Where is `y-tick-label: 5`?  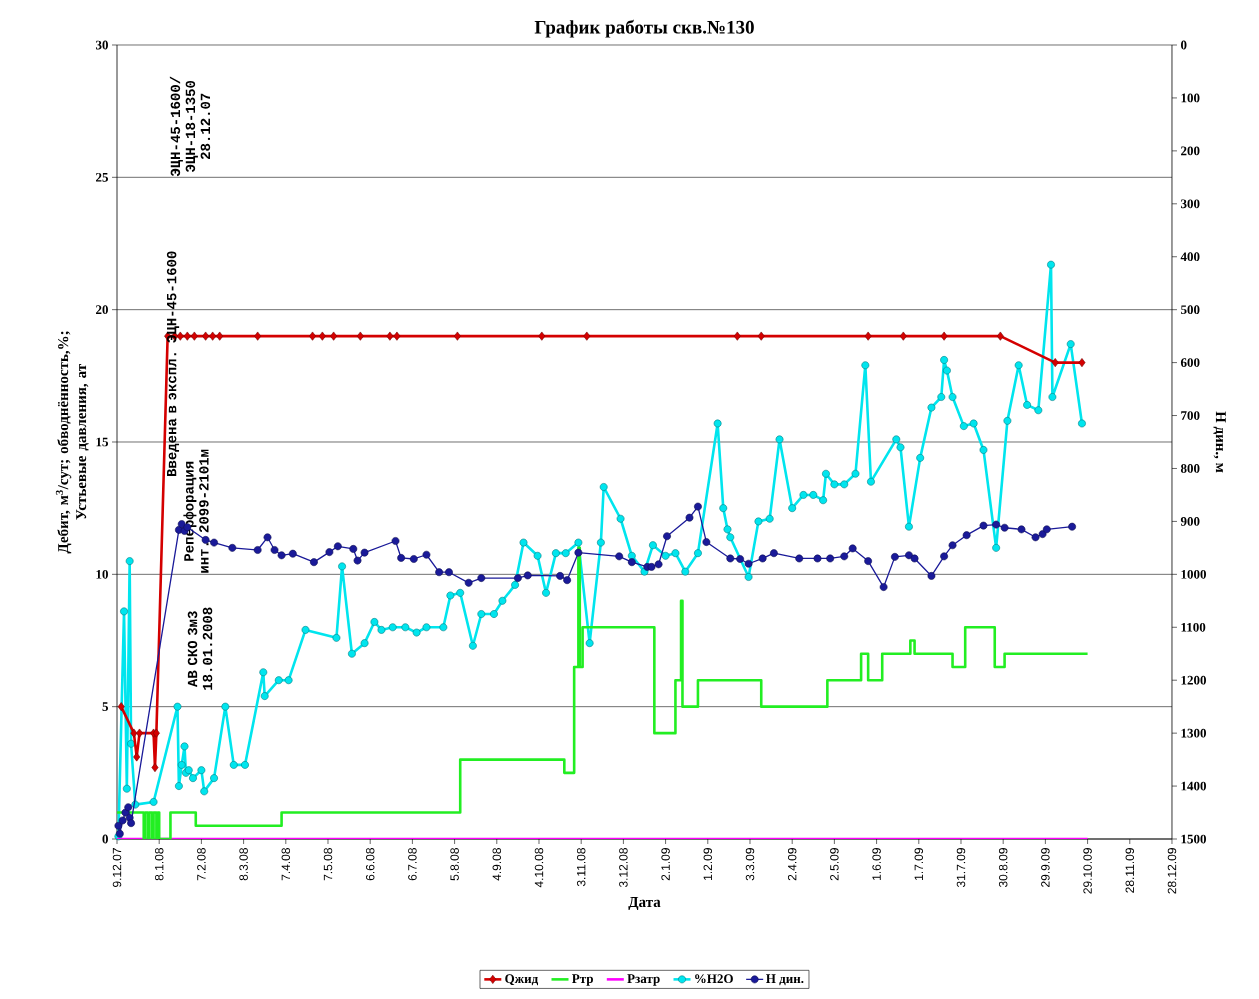
y-tick-label: 5 is located at coordinates (105, 706).